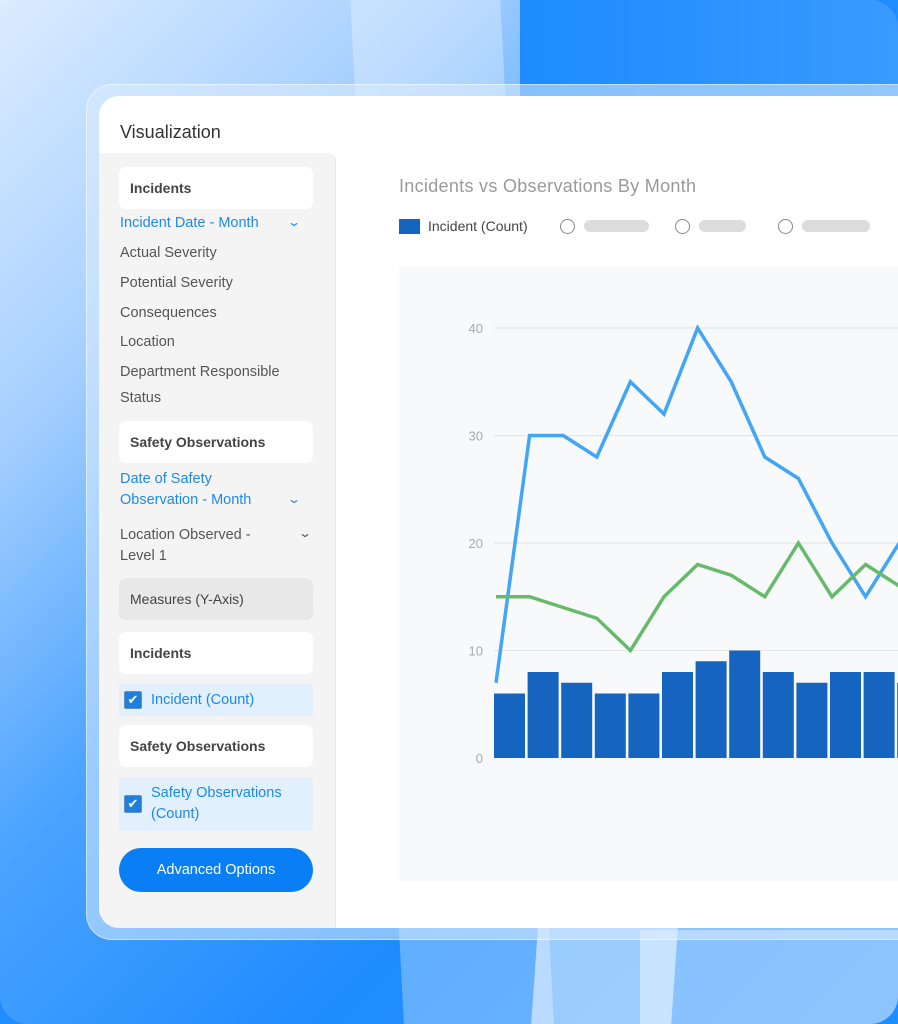 Image resolution: width=898 pixels, height=1024 pixels. What do you see at coordinates (216, 793) in the screenshot?
I see `measure-label-line1: Safety Observations` at bounding box center [216, 793].